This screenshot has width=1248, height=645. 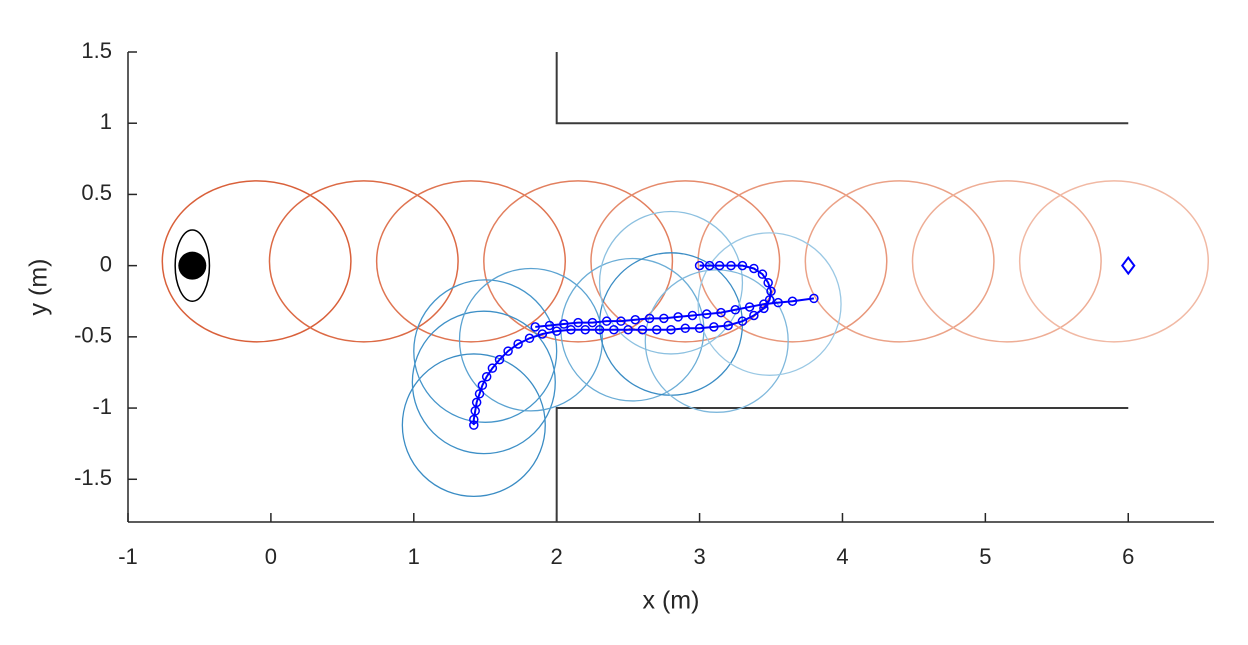 What do you see at coordinates (93, 335) in the screenshot?
I see `y-tick-label: -0.5` at bounding box center [93, 335].